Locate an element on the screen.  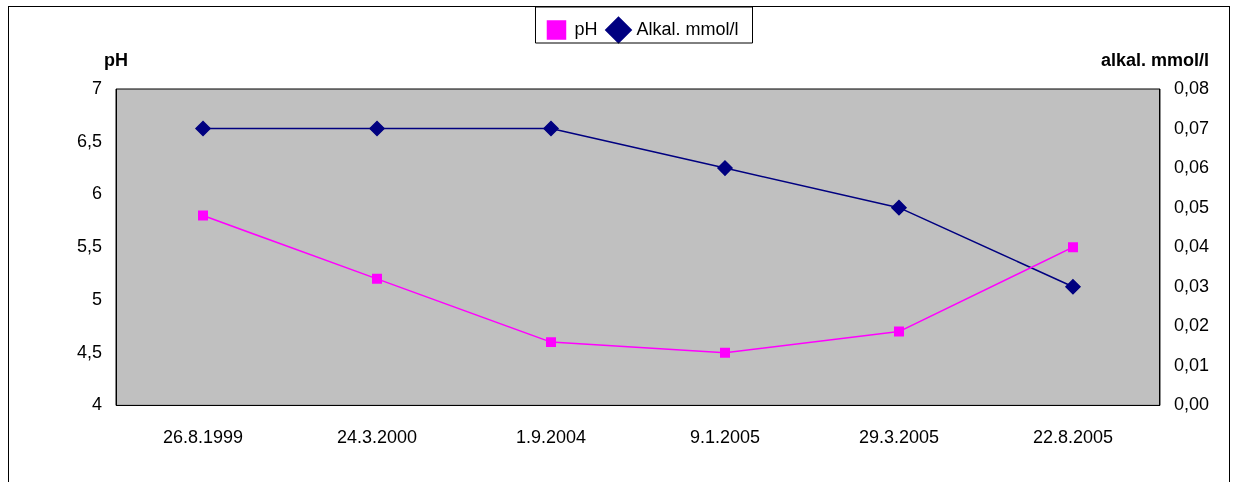
x-tick-label: 9.1.2005 is located at coordinates (725, 437).